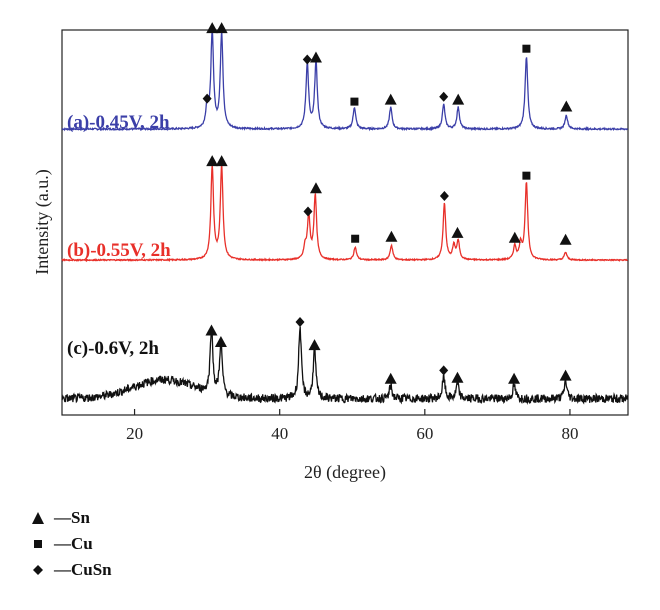  Describe the element at coordinates (38, 570) in the screenshot. I see `diamond-icon` at that location.